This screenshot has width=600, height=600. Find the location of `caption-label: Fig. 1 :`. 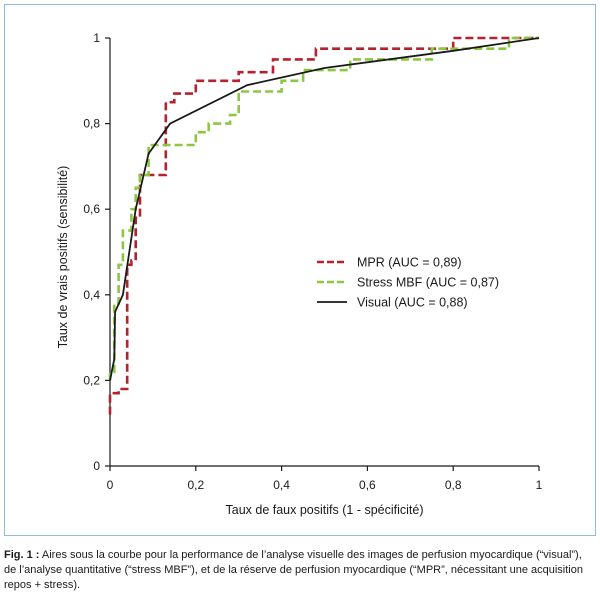

caption-label: Fig. 1 : is located at coordinates (22, 555).